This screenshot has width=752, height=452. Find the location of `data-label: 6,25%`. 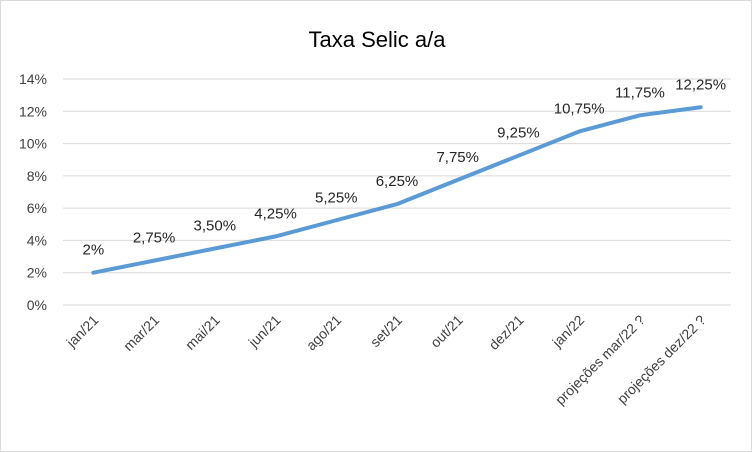

data-label: 6,25% is located at coordinates (397, 181).